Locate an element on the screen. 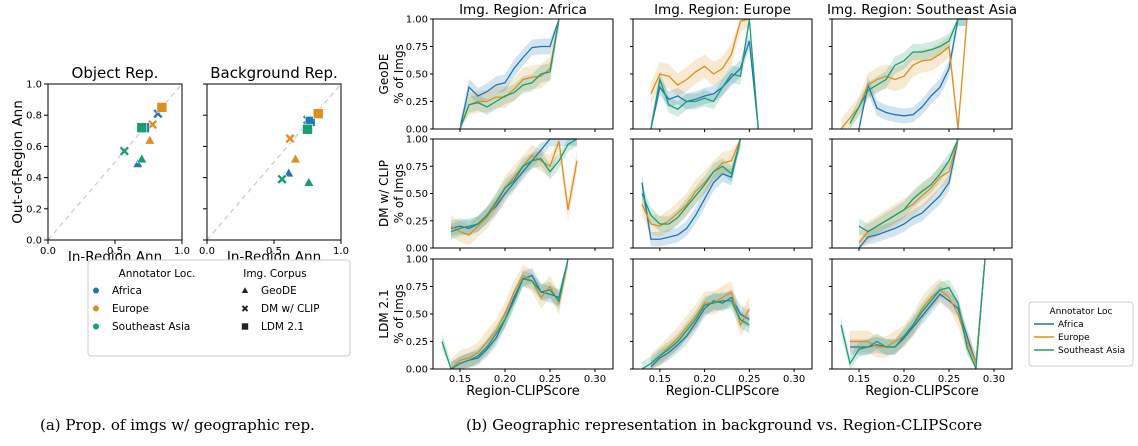 Image resolution: width=1138 pixels, height=446 pixels. legend-marker-southeast-asia is located at coordinates (96, 326).